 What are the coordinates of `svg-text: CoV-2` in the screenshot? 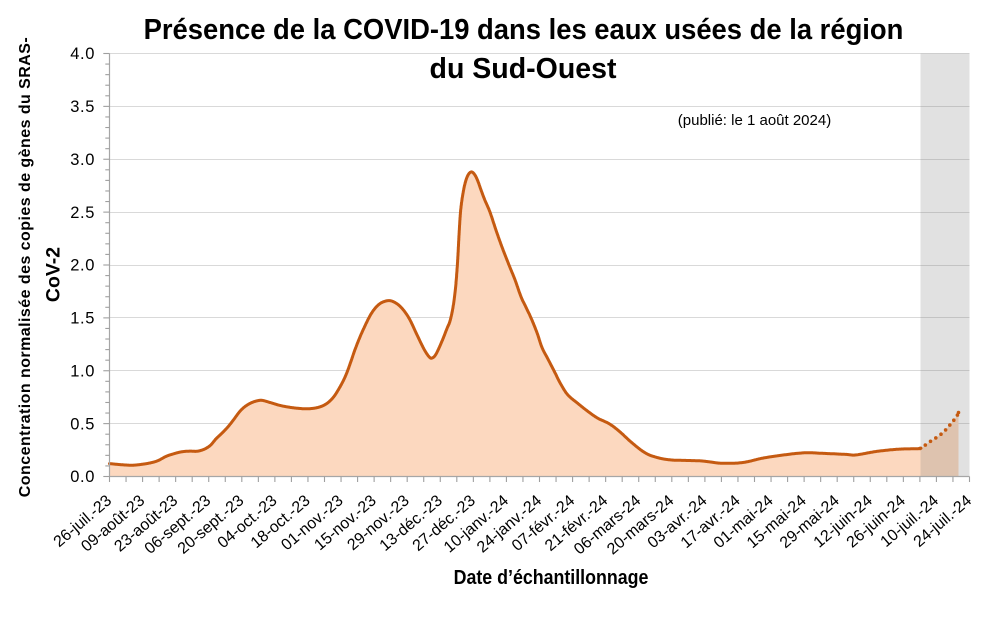 It's located at (54, 274).